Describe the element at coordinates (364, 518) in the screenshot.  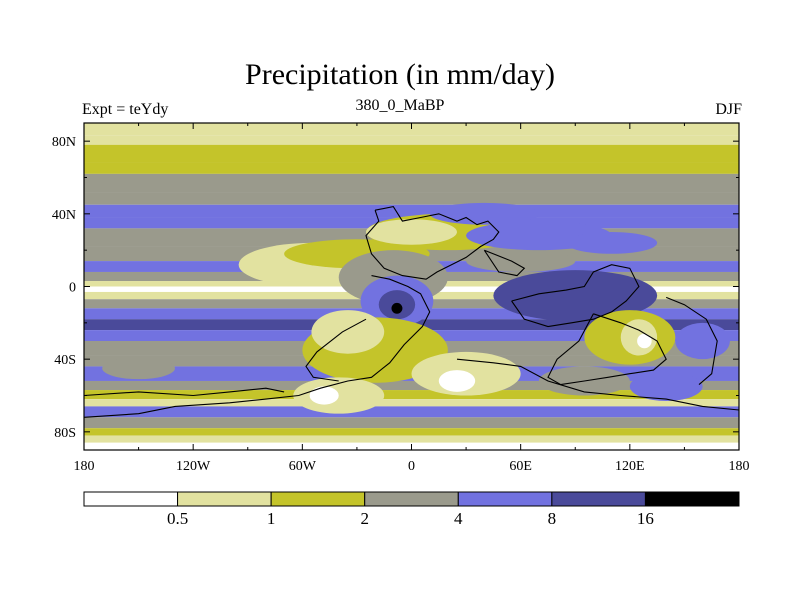
I see `colorbar-label: 2` at that location.